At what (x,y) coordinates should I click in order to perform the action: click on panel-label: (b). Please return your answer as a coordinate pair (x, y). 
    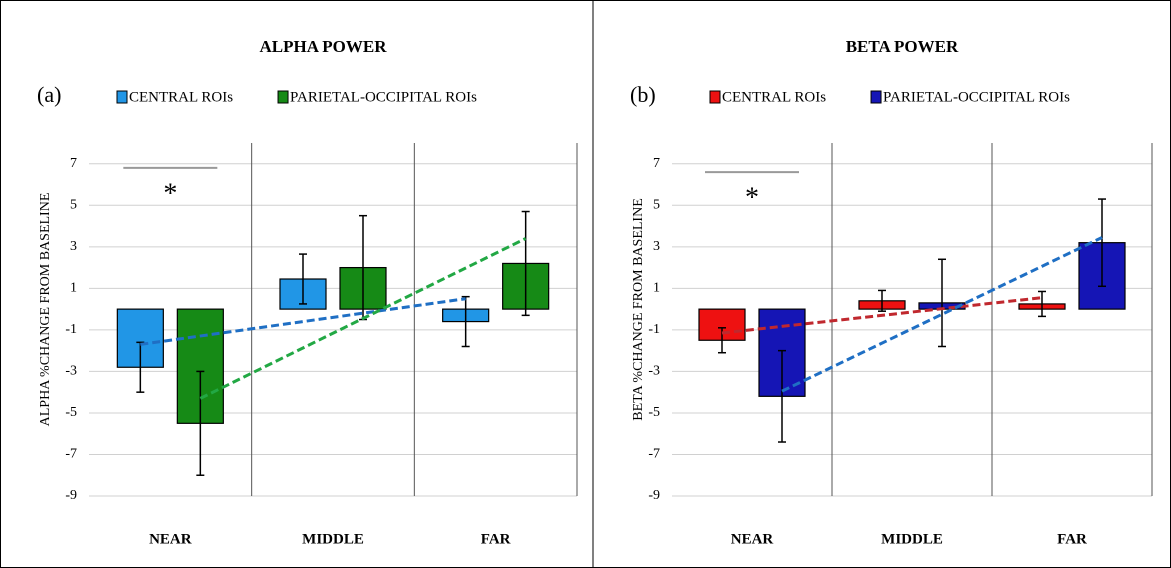
    Looking at the image, I should click on (643, 94).